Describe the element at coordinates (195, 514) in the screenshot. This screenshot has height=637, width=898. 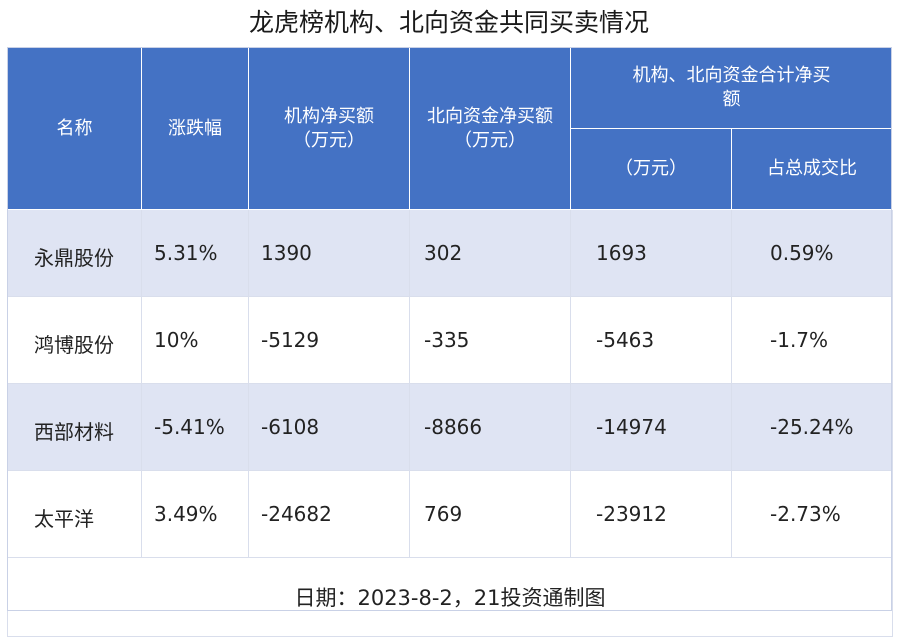
I see `cell-change: 3.49%` at that location.